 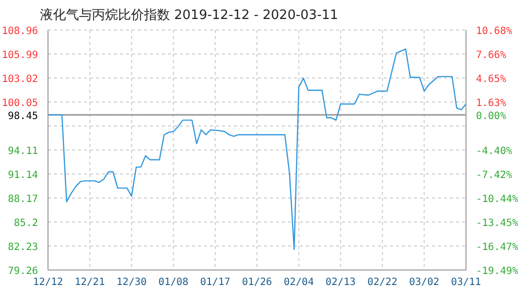 What do you see at coordinates (23, 175) in the screenshot?
I see `y-tick-label: 91.14` at bounding box center [23, 175].